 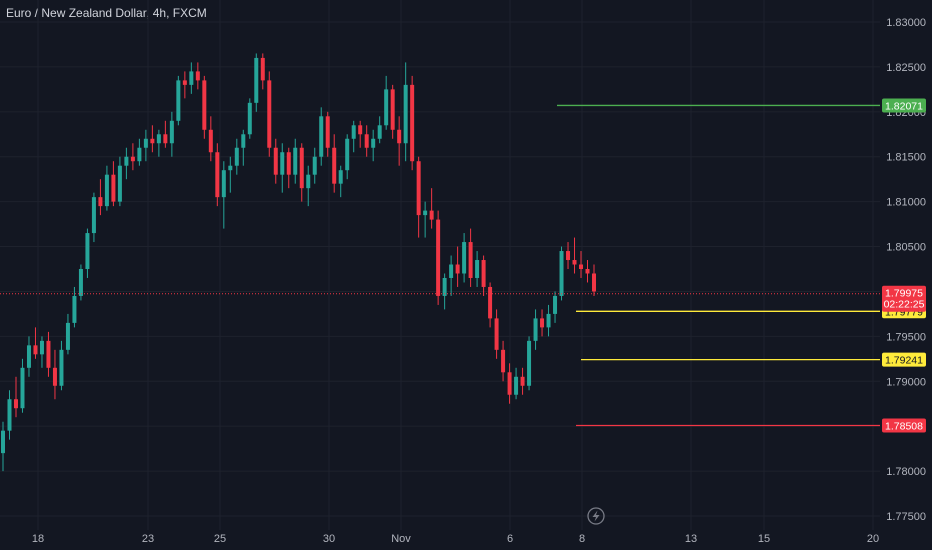 I want to click on countdown-label: 02:22:25, so click(x=904, y=305).